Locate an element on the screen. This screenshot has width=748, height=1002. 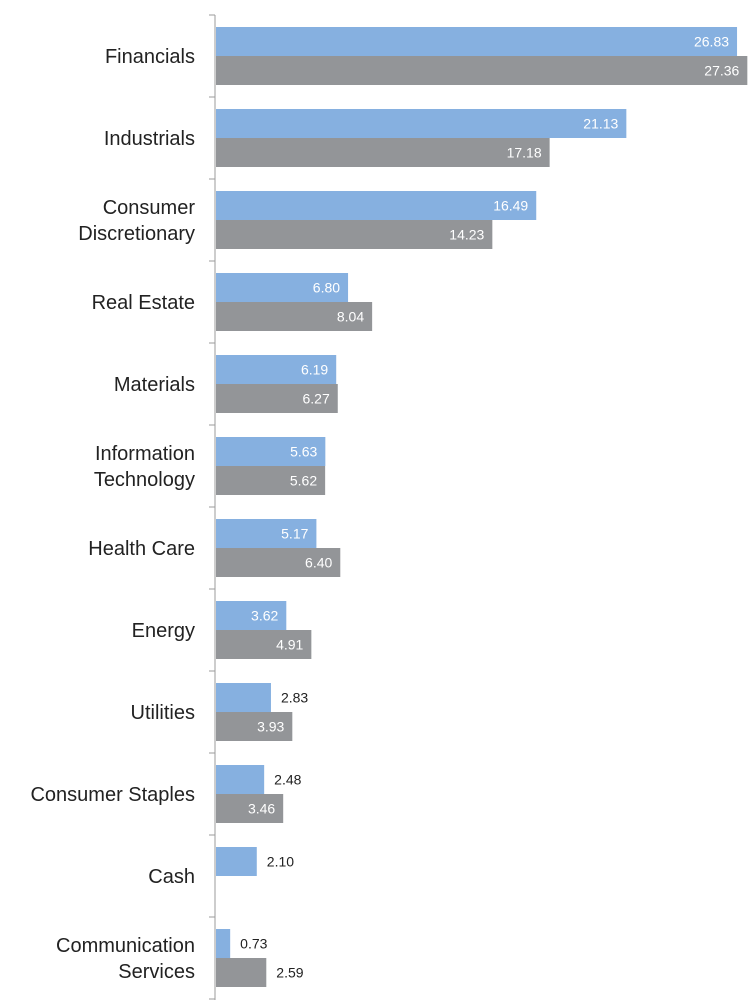
bar-value-label: 21.13 is located at coordinates (600, 124).